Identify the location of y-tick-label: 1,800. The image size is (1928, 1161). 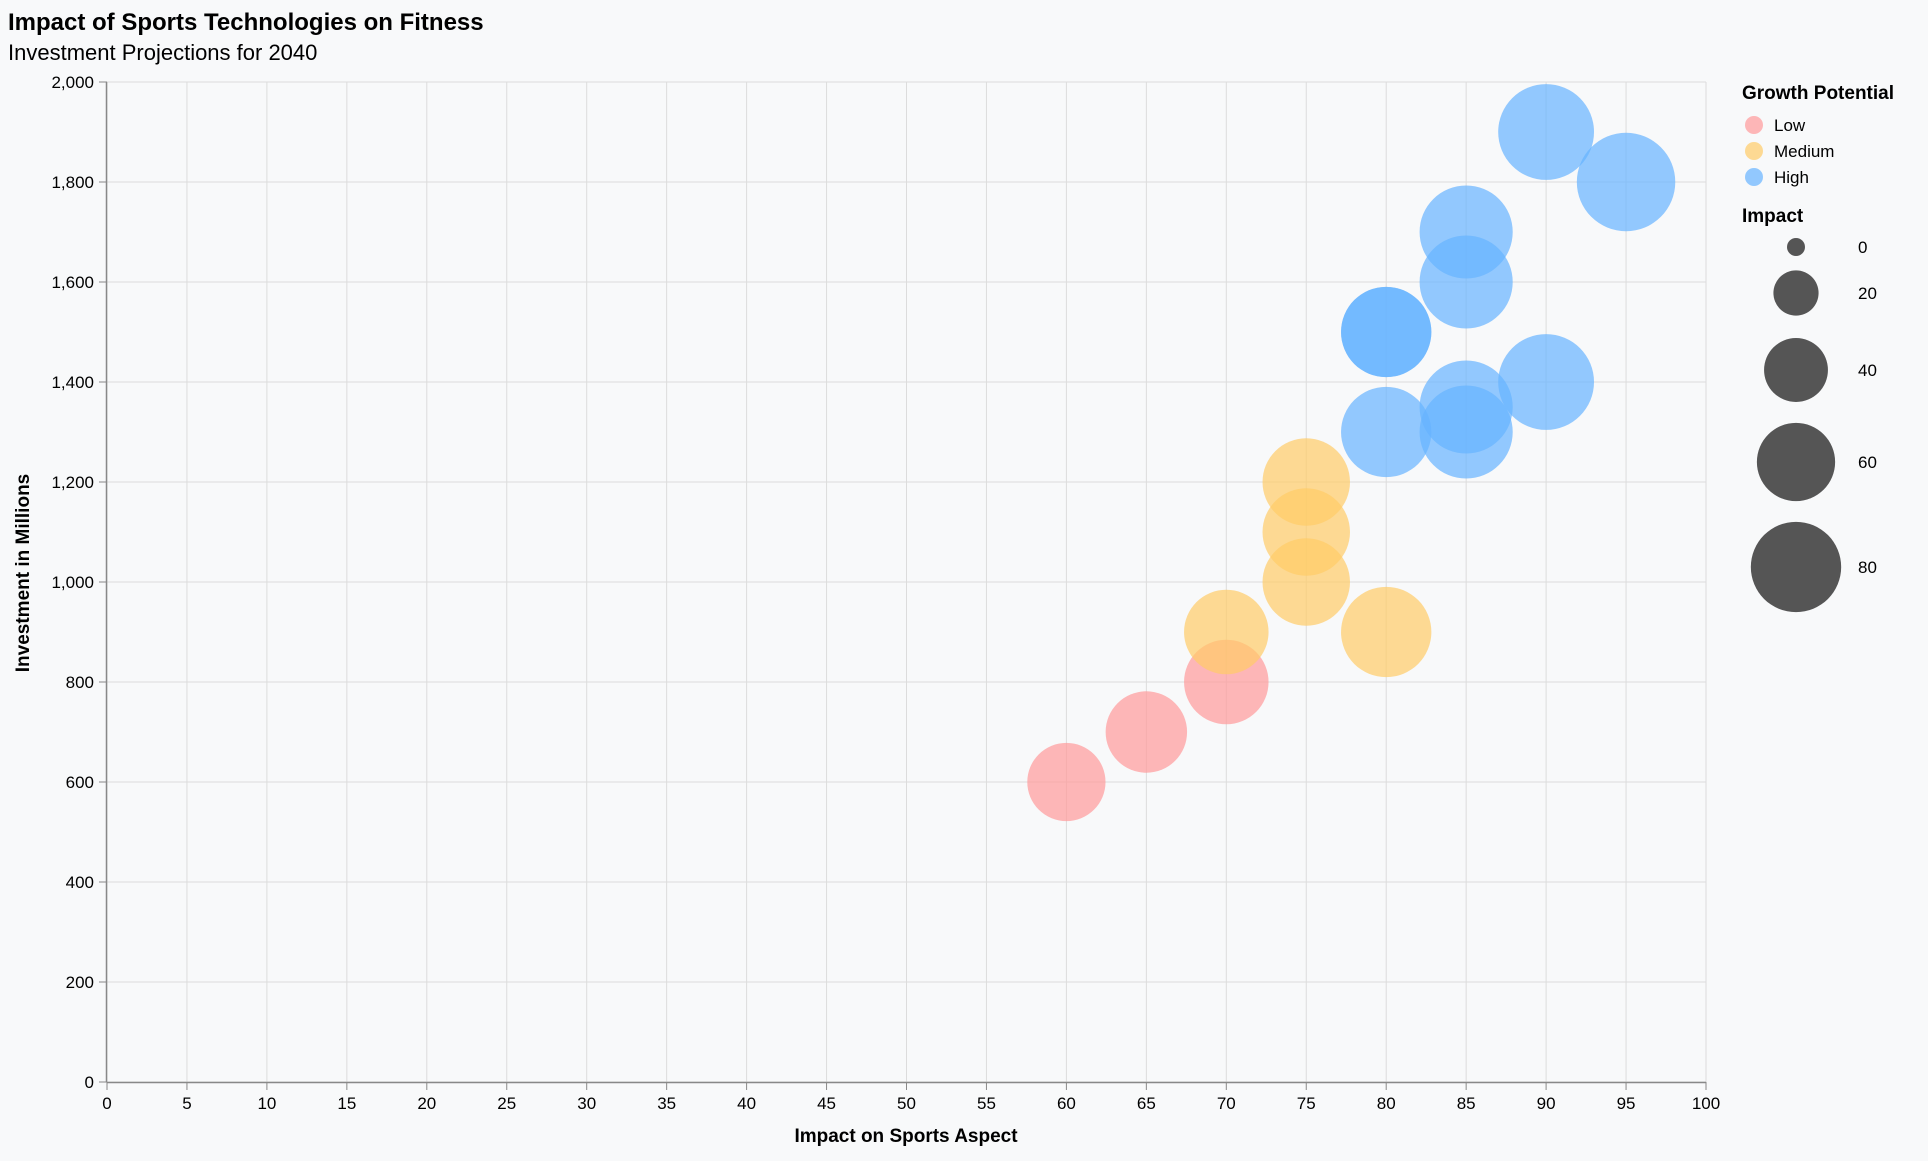
(72, 182).